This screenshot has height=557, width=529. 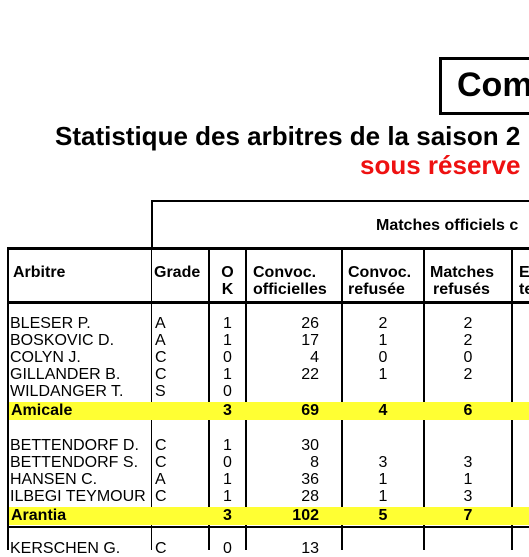 I want to click on col-header-matches-ref-1: Matches, so click(x=462, y=272).